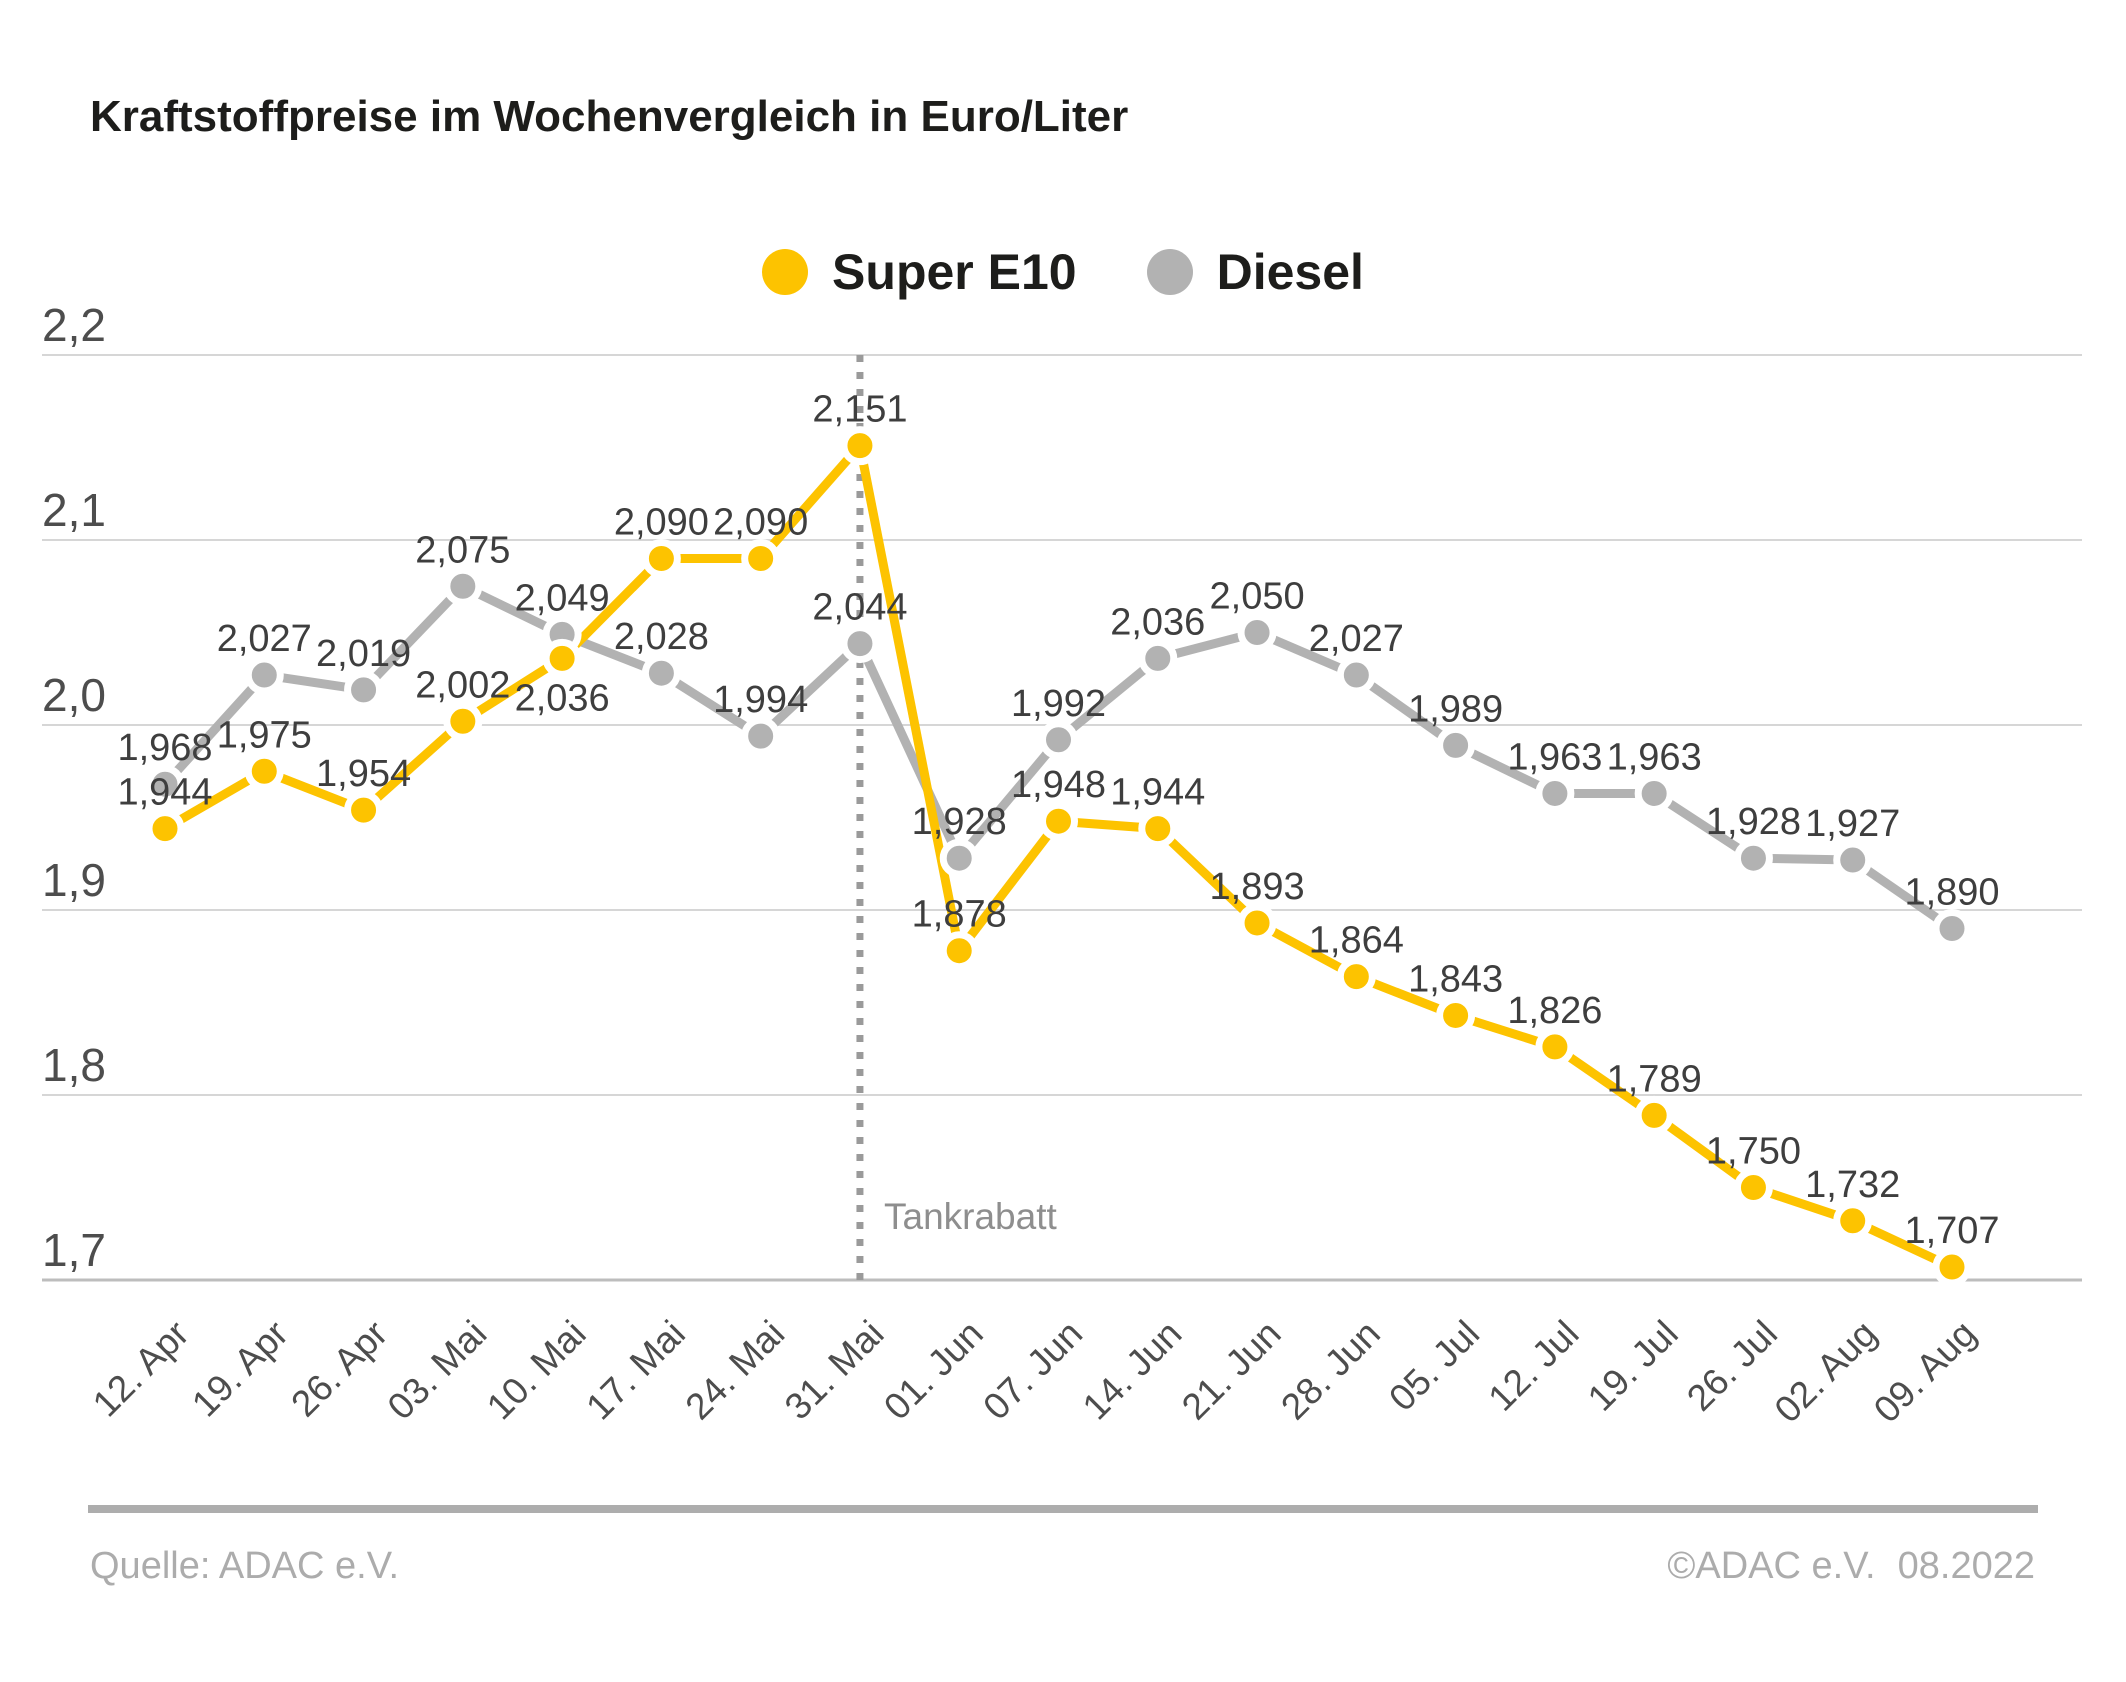 The width and height of the screenshot is (2126, 1682). Describe the element at coordinates (536, 1370) in the screenshot. I see `x-axis-label: 10. Mai` at that location.